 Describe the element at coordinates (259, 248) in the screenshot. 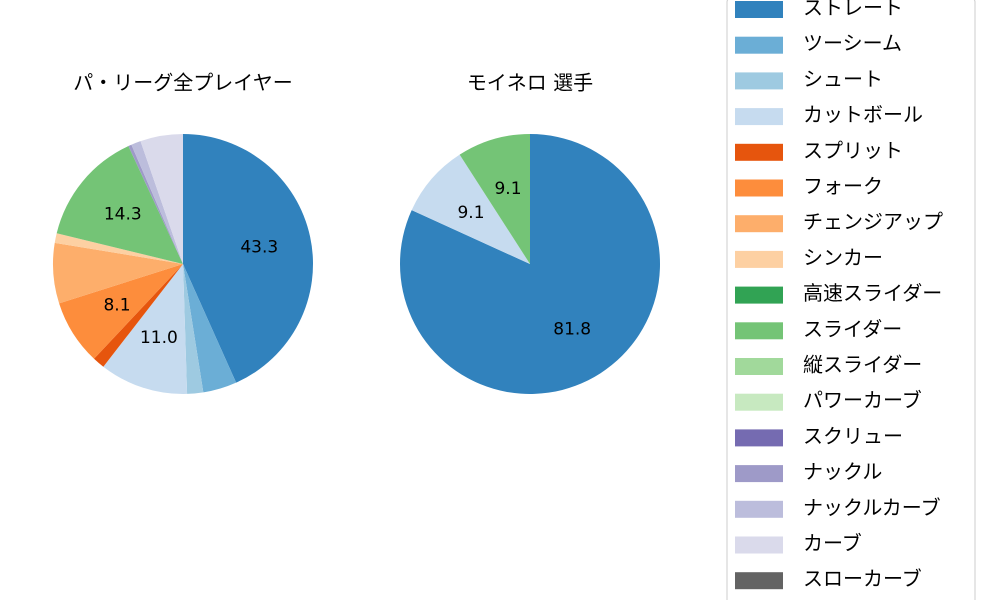

I see `data-label: 43.3` at that location.